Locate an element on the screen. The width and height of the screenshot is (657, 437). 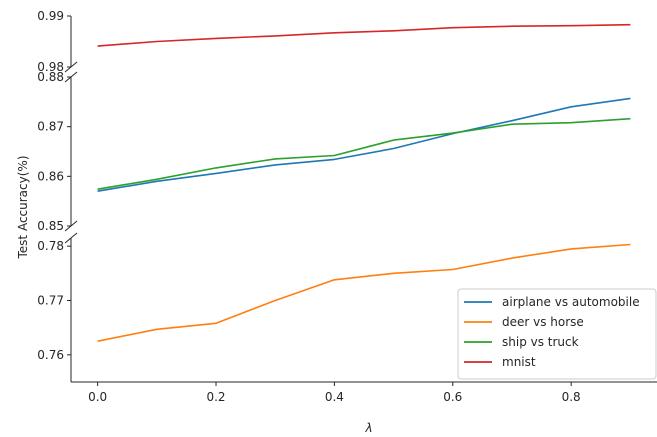
y-tick-label: 0.87 is located at coordinates (50, 127).